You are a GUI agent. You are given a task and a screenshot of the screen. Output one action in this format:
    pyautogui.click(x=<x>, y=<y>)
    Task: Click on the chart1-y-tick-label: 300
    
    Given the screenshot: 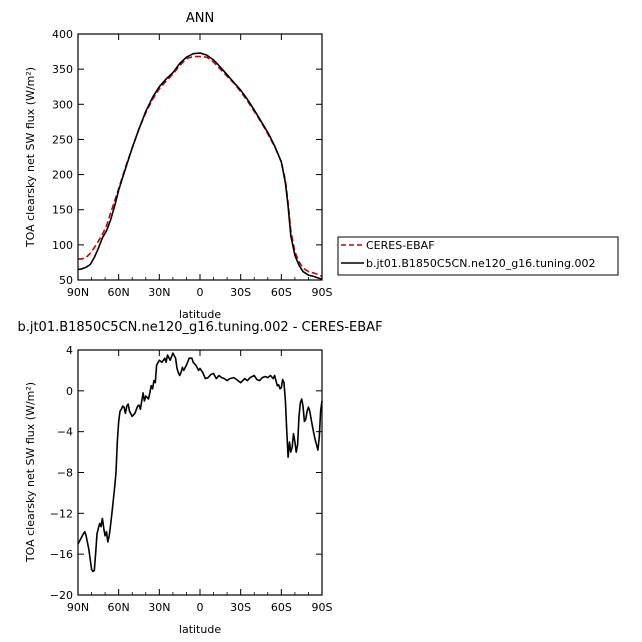 What is the action you would take?
    pyautogui.click(x=62, y=104)
    